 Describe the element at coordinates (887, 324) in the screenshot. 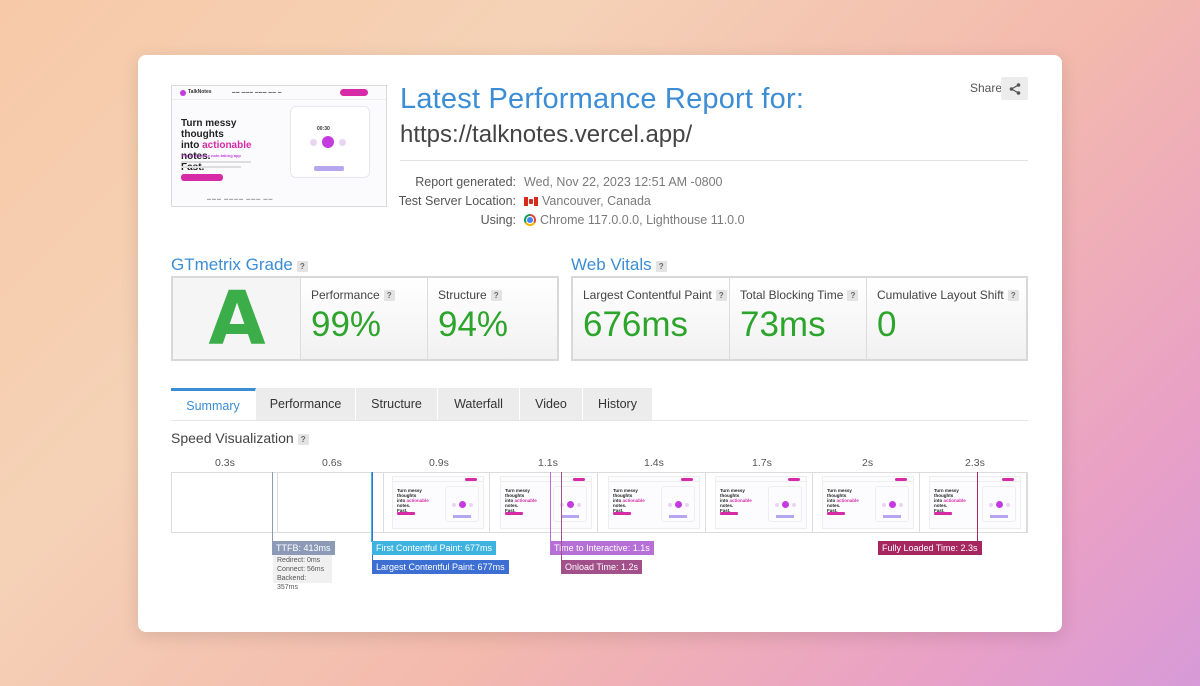

I see `cls-value: 0` at that location.